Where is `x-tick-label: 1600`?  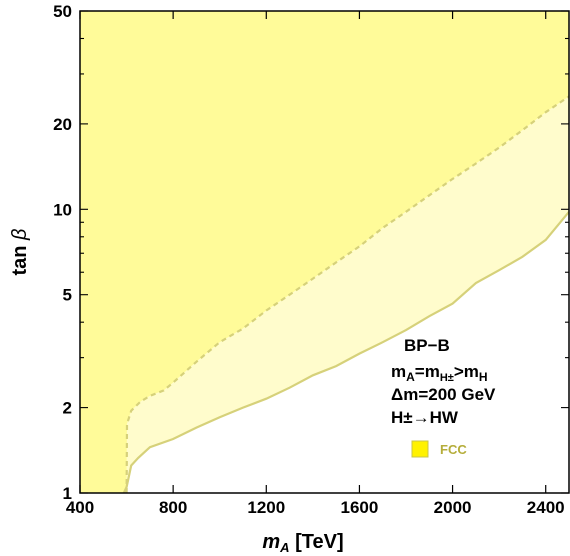
x-tick-label: 1600 is located at coordinates (360, 507).